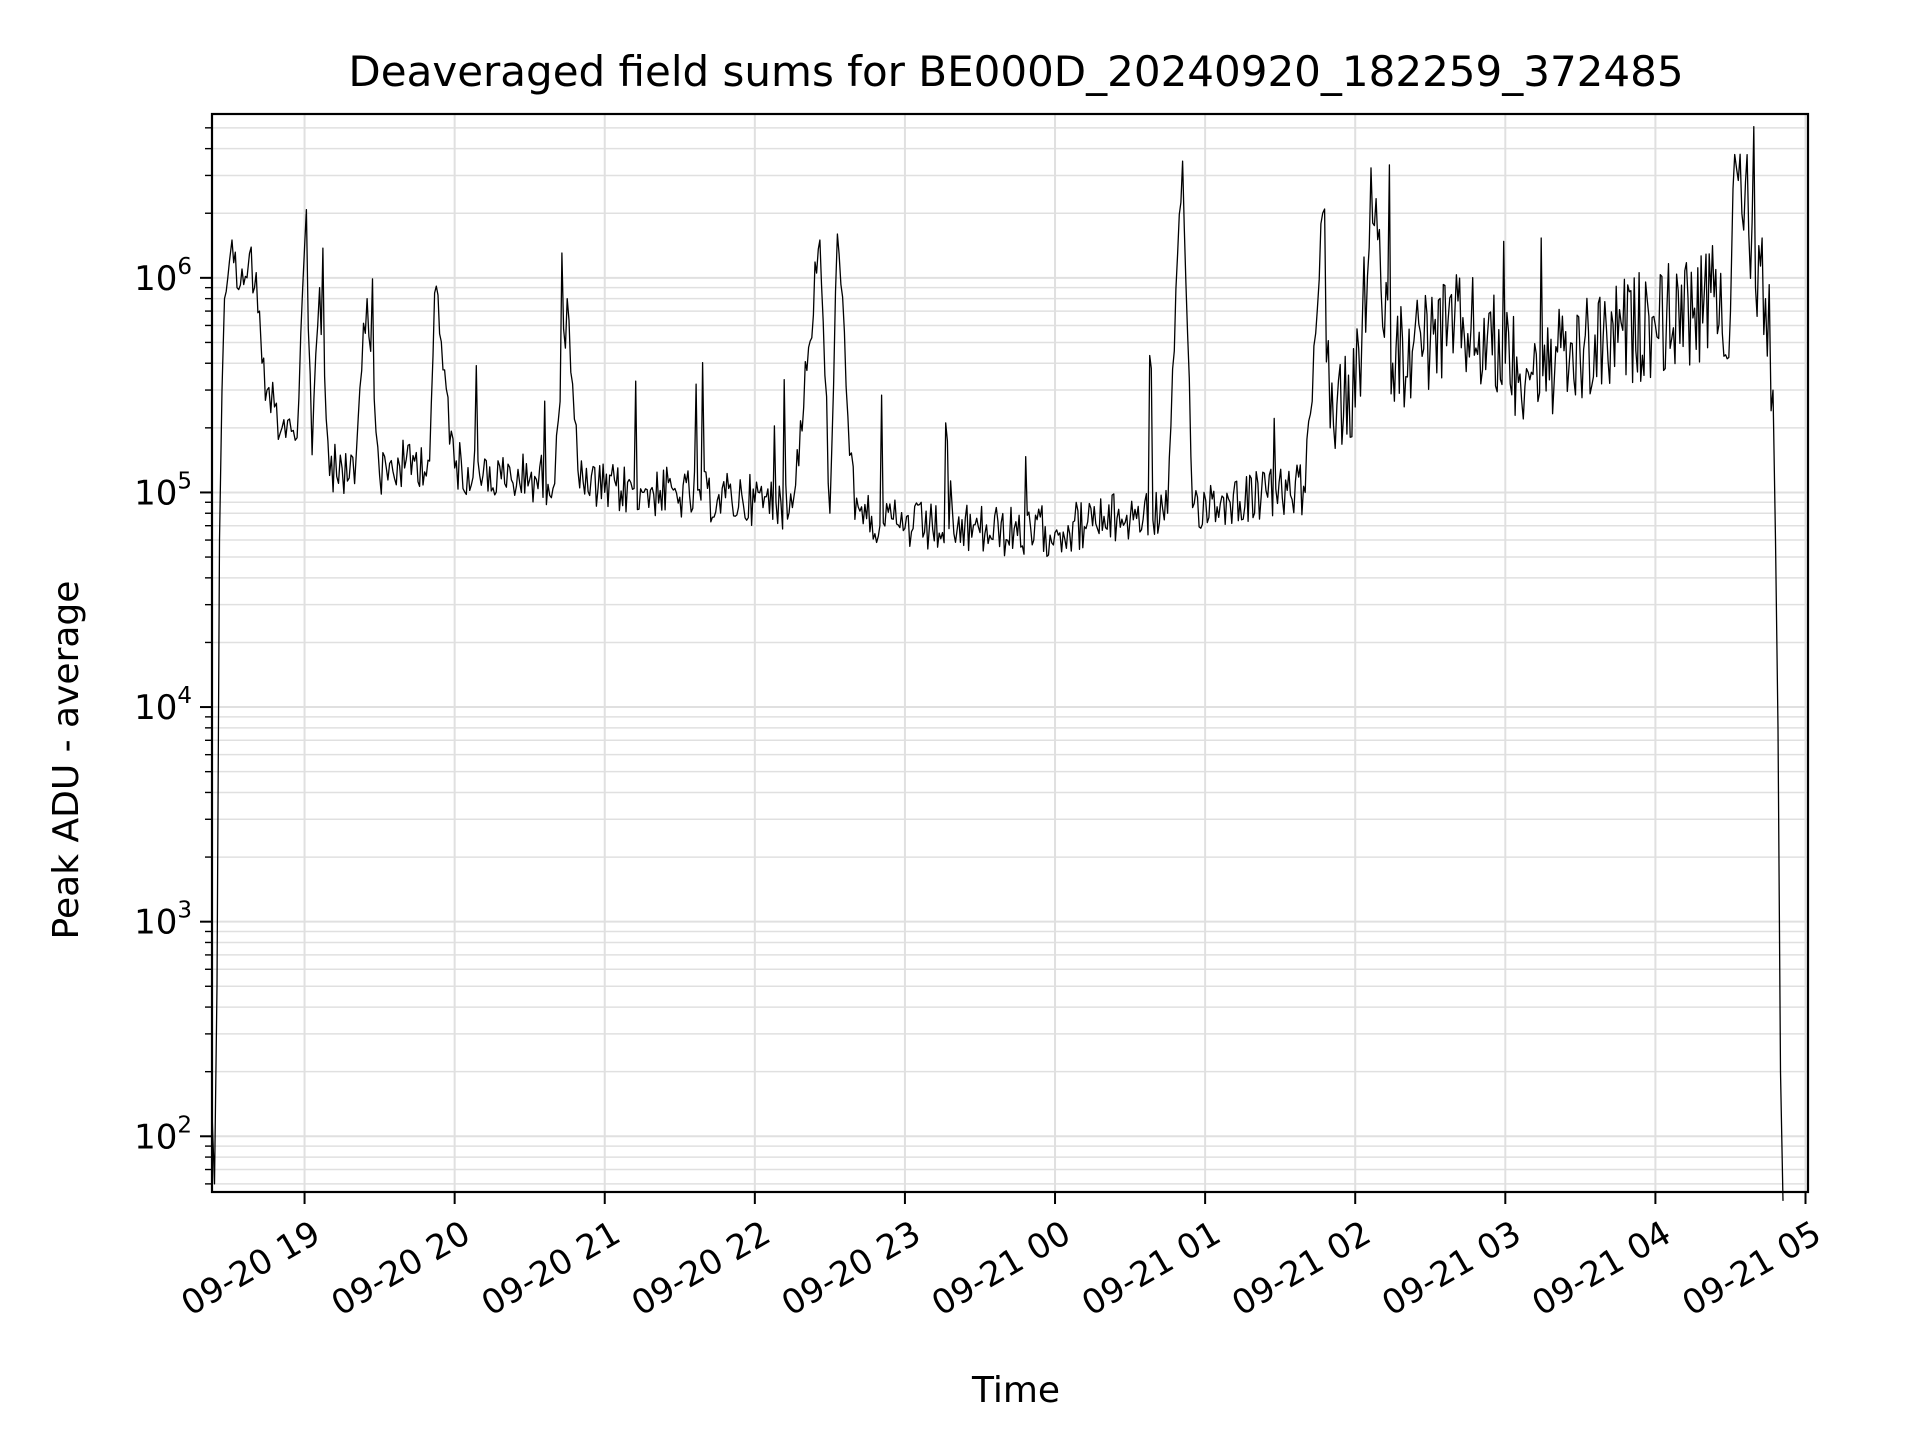 This screenshot has height=1440, width=1920. Describe the element at coordinates (163, 1134) in the screenshot. I see `y-tick-label: 10²` at that location.